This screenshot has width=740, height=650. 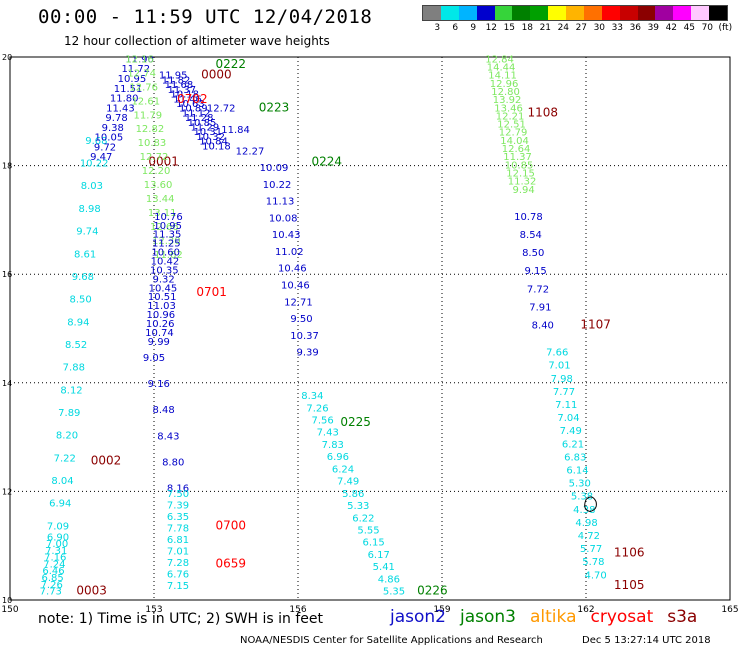 I want to click on data-label: 10.22, so click(x=94, y=164).